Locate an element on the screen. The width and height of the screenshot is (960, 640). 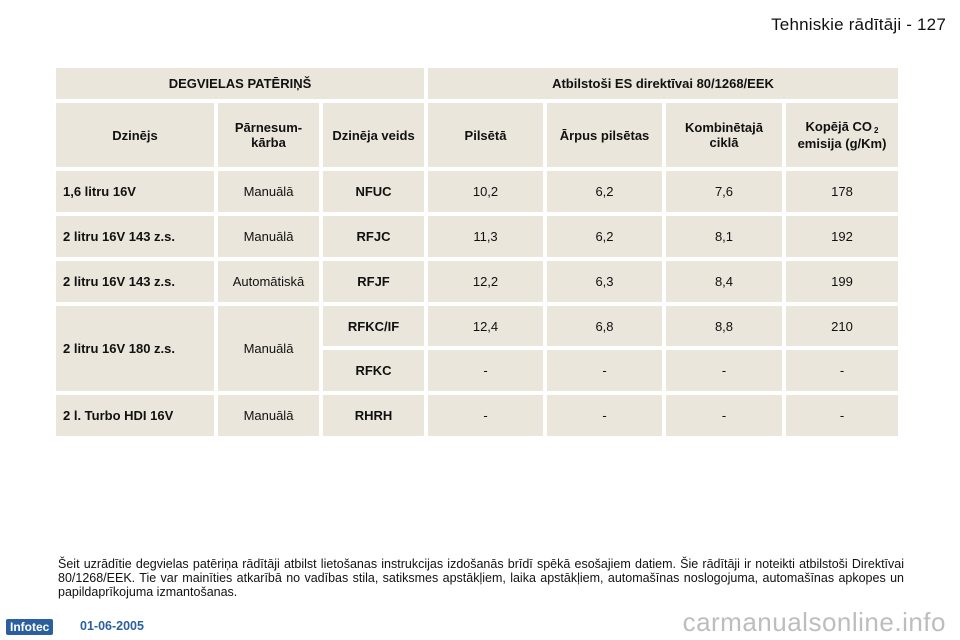
cell-co2: 178 is located at coordinates (842, 191).